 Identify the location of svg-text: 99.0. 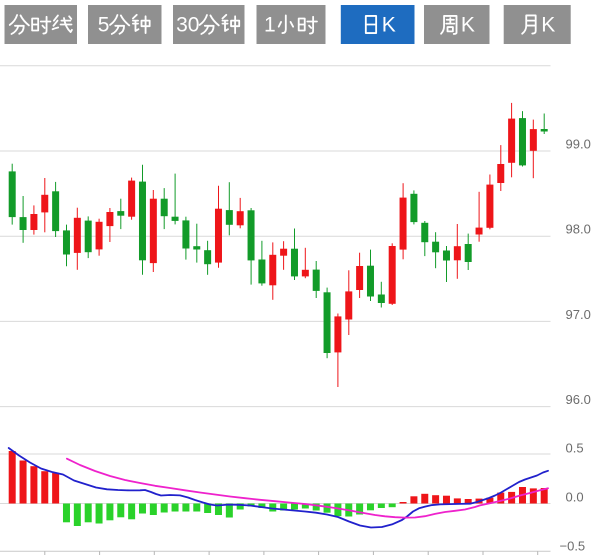
(578, 143).